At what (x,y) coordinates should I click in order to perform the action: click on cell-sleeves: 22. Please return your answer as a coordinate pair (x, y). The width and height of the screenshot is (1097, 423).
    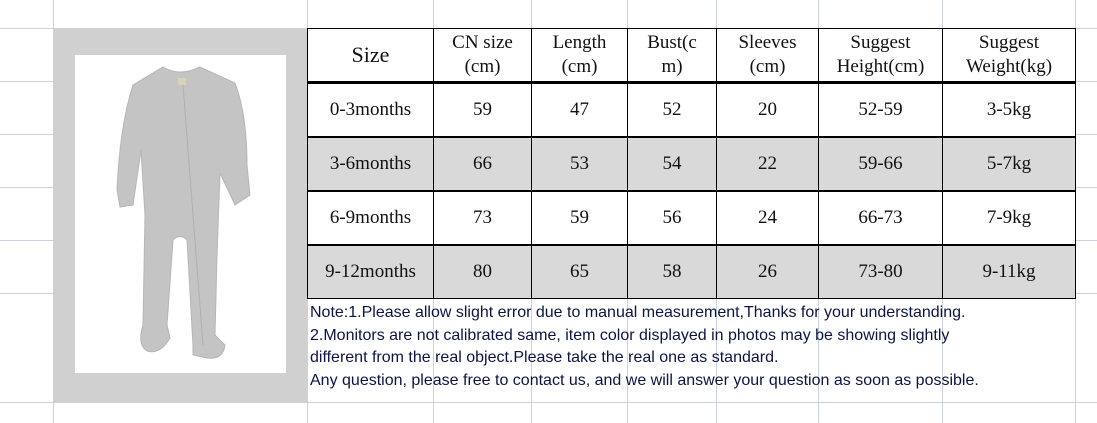
    Looking at the image, I should click on (767, 164).